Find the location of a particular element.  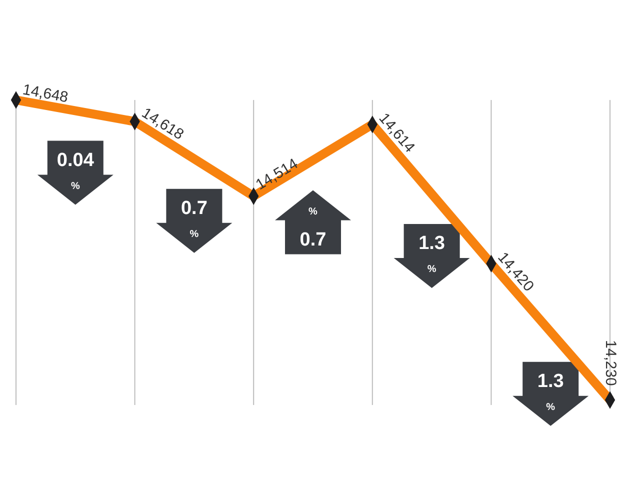

data-label: 14,648 is located at coordinates (45, 93).